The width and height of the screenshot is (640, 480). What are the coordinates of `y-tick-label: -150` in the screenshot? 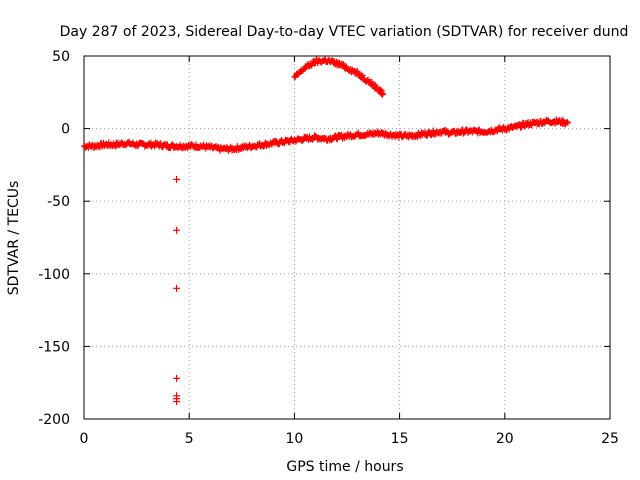 It's located at (54, 347).